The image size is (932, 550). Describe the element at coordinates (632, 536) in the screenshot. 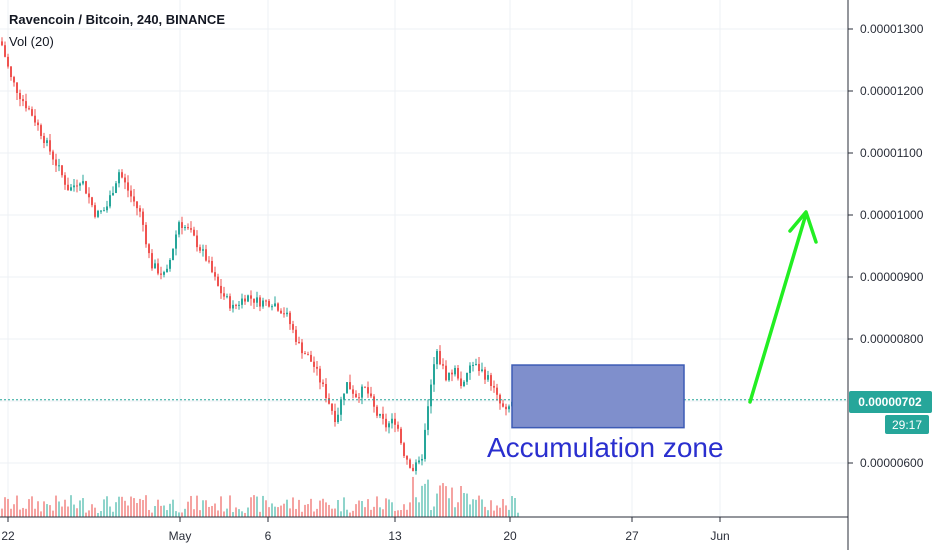

I see `time-tick-label: 27` at that location.